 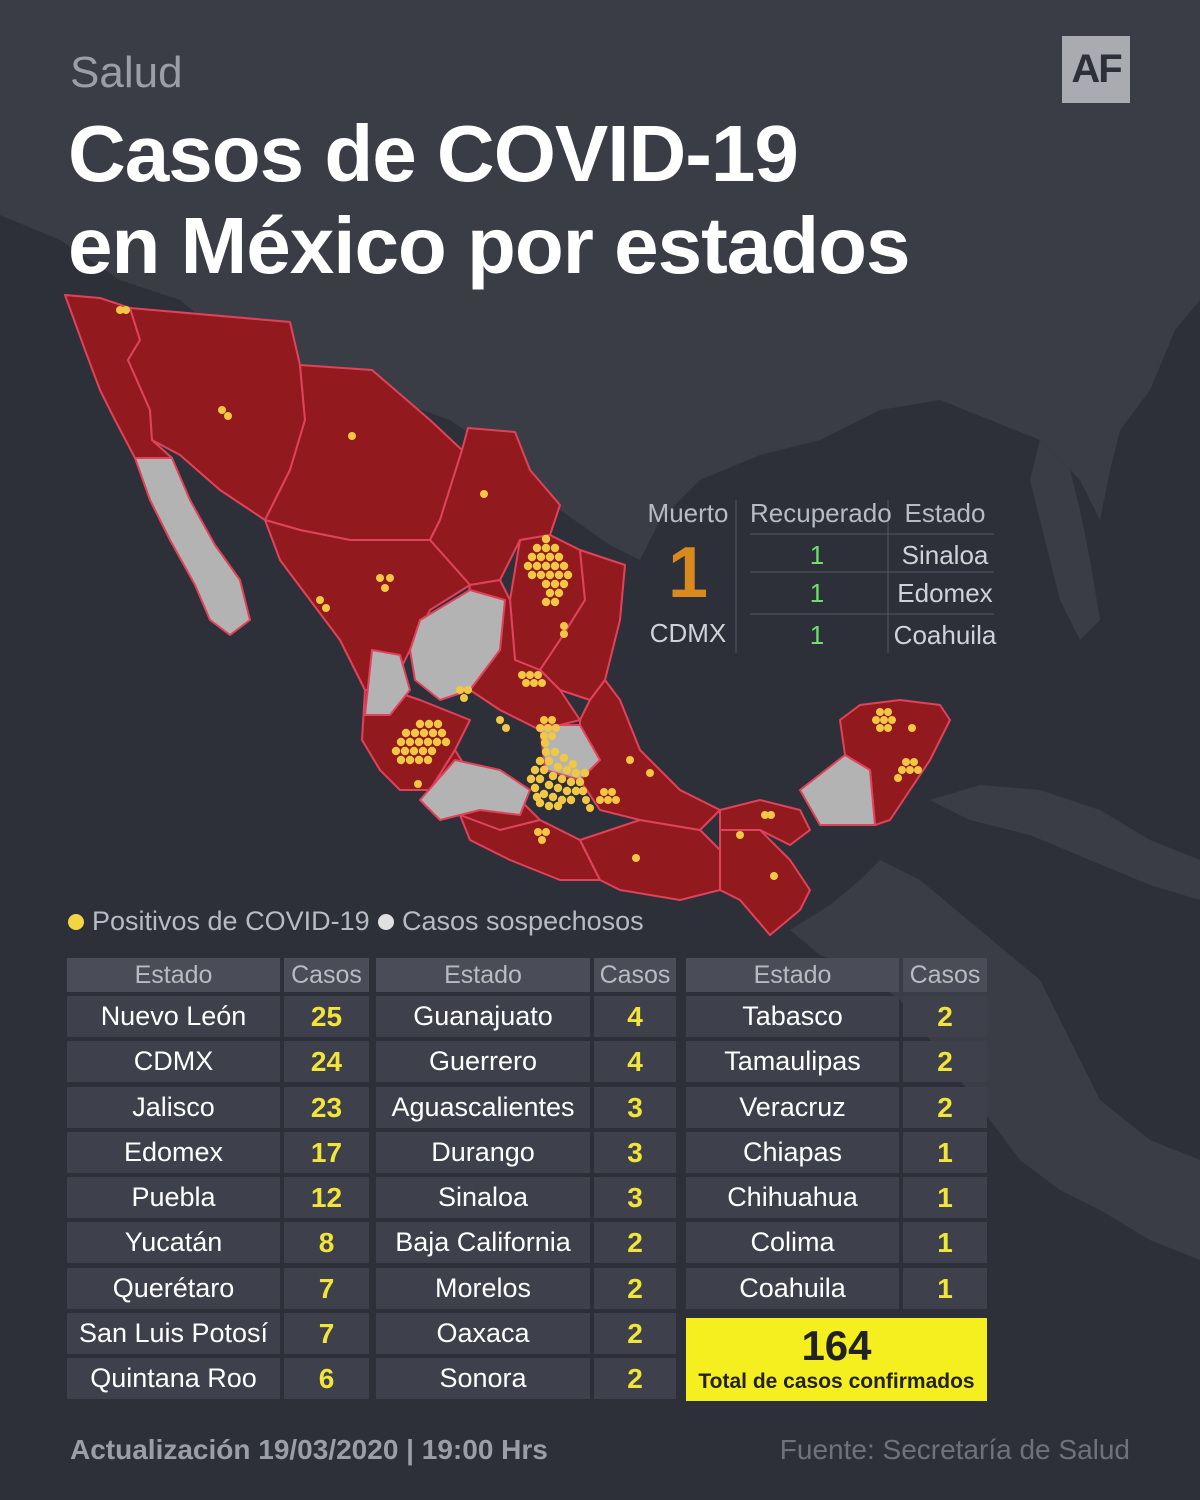 I want to click on case-count: 4, so click(x=635, y=1062).